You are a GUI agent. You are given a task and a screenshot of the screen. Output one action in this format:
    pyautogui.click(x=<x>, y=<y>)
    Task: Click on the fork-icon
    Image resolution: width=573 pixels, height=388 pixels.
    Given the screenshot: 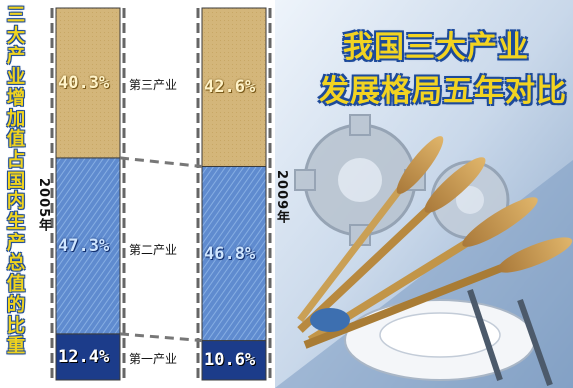 What is the action you would take?
    pyautogui.click(x=510, y=337)
    